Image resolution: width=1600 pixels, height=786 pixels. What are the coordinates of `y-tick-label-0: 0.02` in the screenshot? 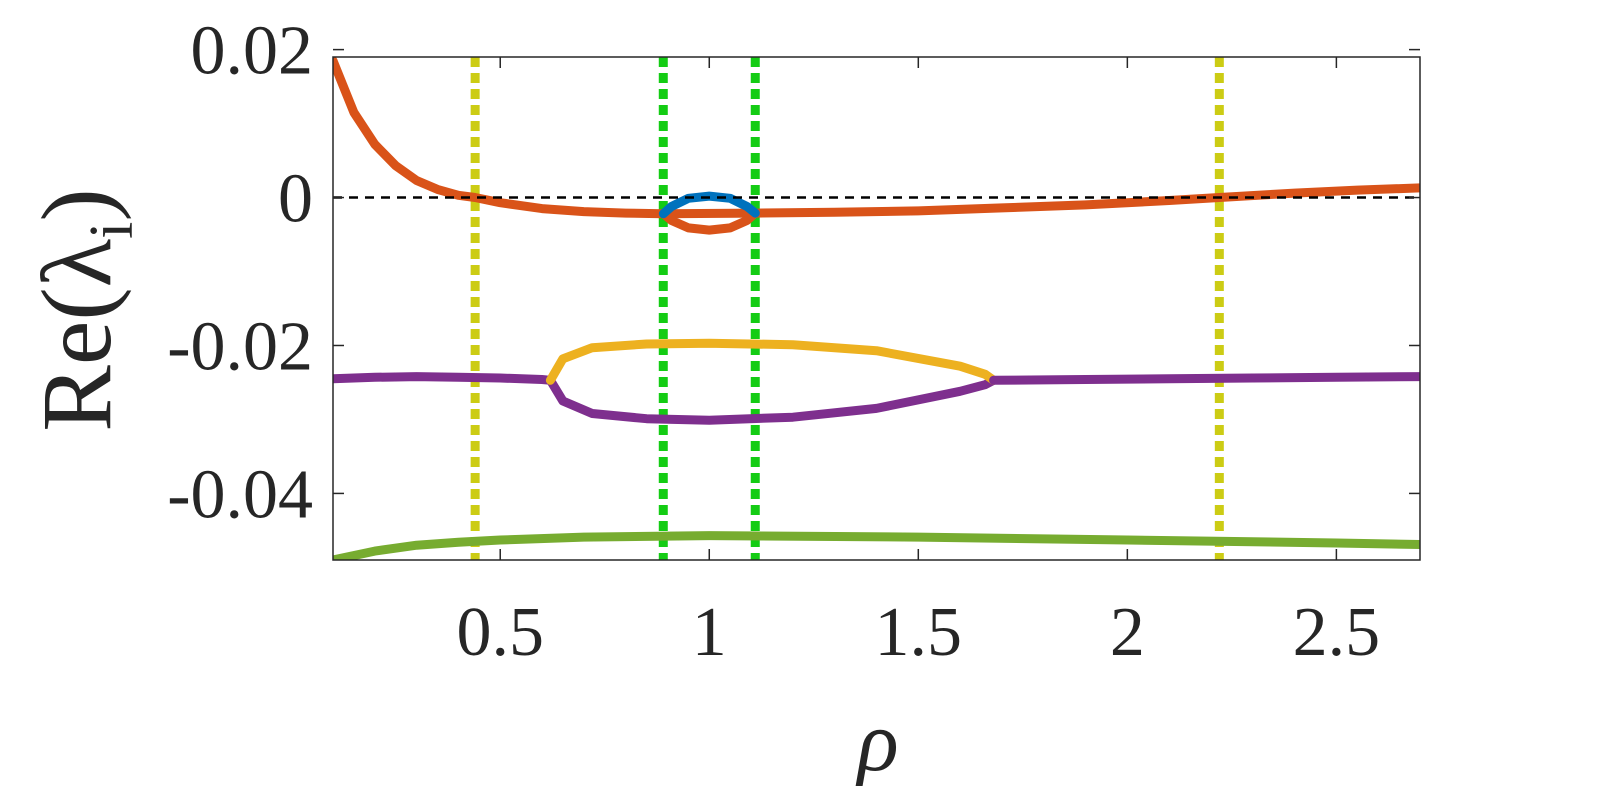 It's located at (252, 51).